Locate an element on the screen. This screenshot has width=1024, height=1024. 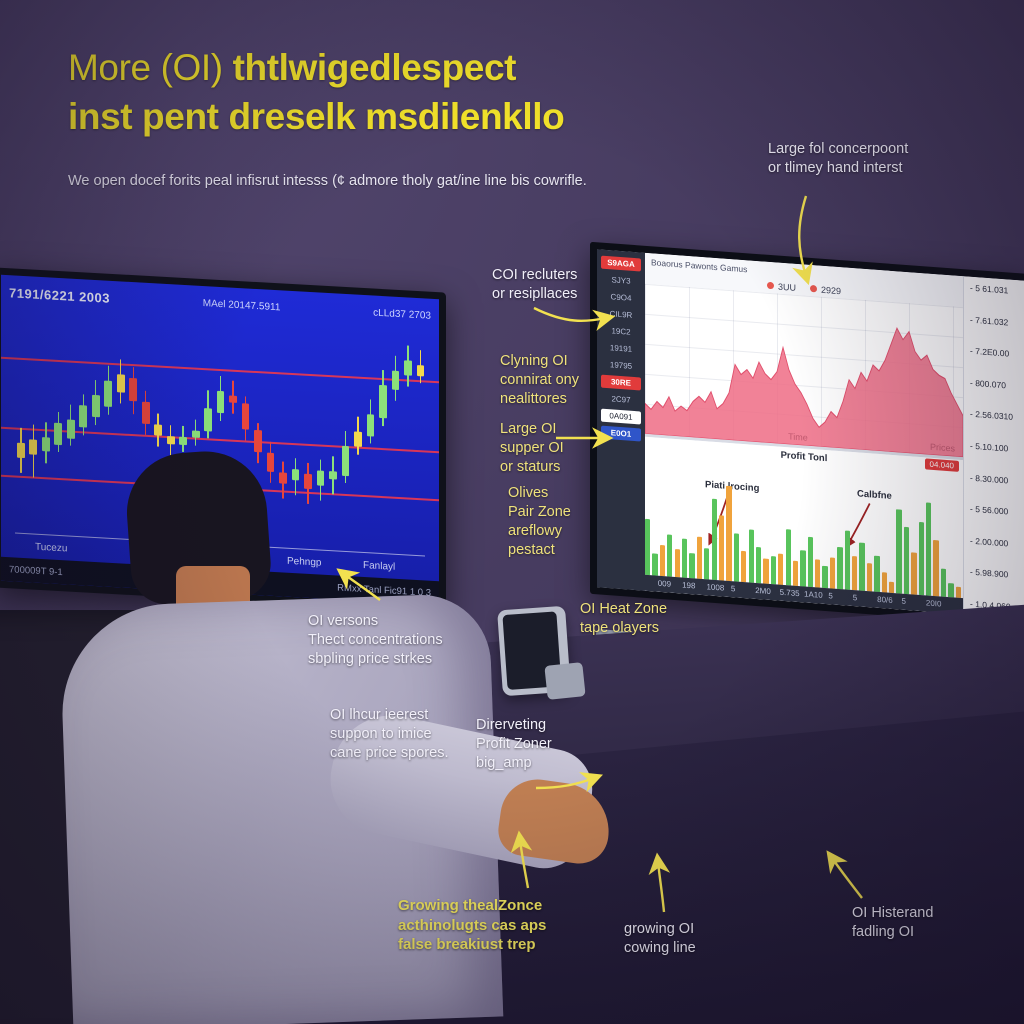
rt-x-tick: 1A10 is located at coordinates (813, 594).